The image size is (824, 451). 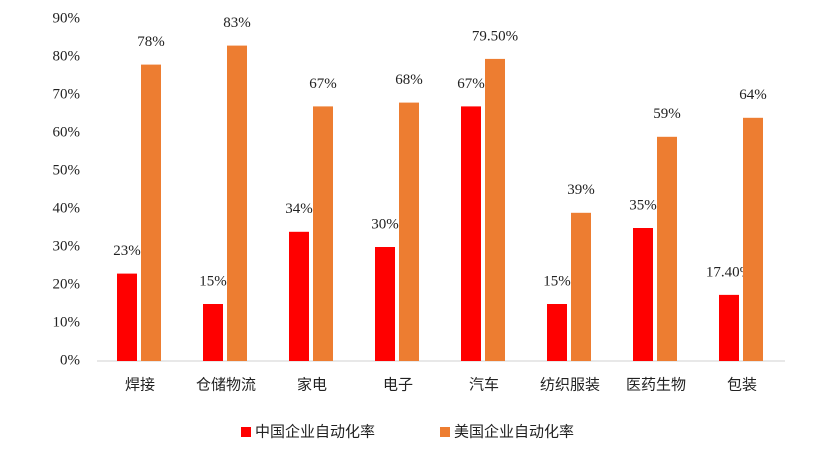 What do you see at coordinates (385, 224) in the screenshot?
I see `value-label: 30%` at bounding box center [385, 224].